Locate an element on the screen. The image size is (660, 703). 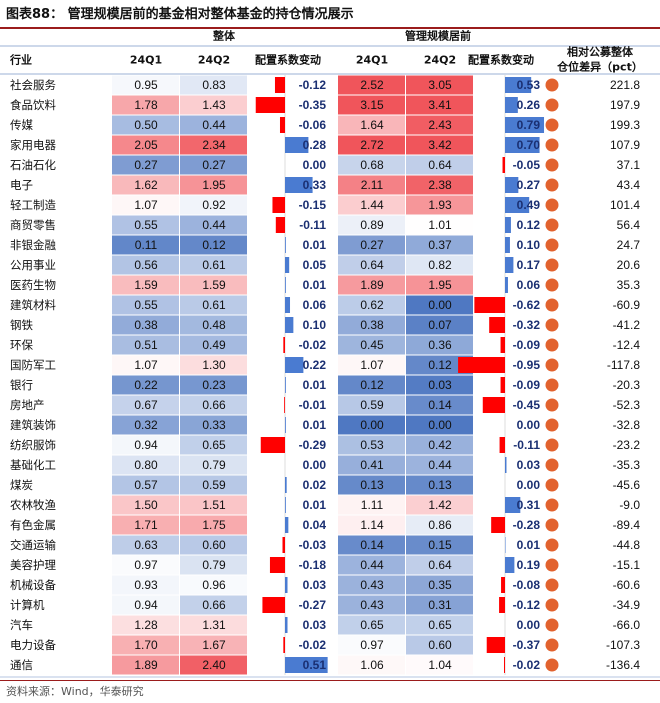
change-value-top: 0.03 is located at coordinates (529, 465).